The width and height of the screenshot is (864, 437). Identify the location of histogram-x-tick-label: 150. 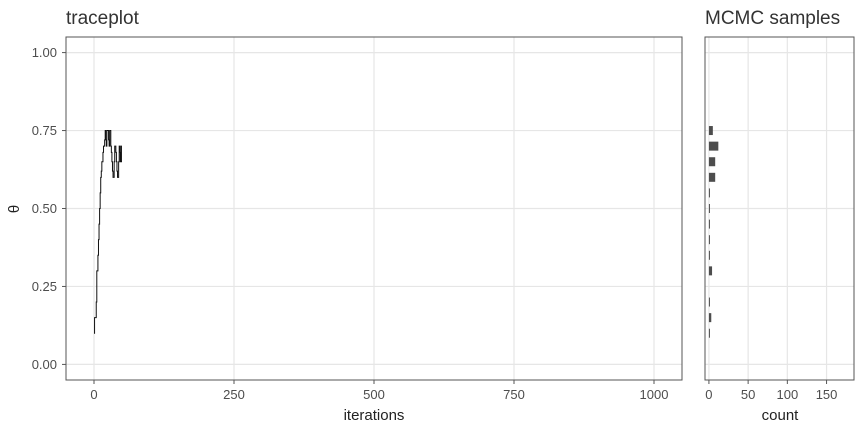
(827, 394).